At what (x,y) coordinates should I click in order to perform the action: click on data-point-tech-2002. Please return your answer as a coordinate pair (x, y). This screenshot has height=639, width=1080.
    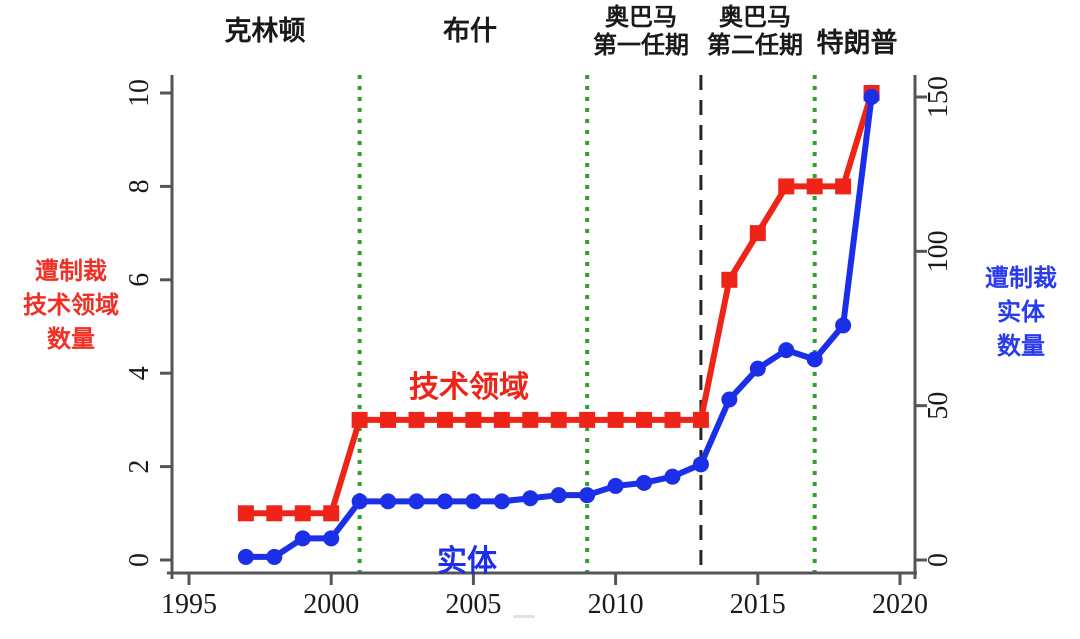
    Looking at the image, I should click on (388, 419).